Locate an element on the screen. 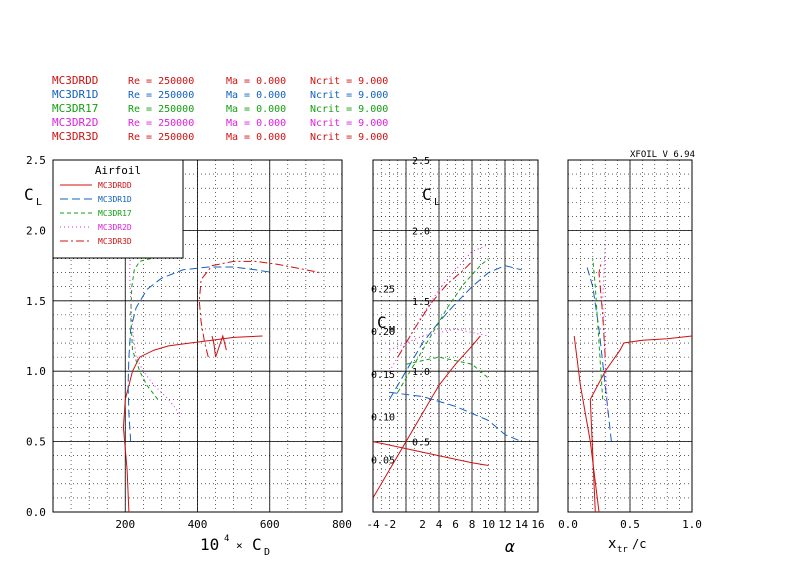 Image resolution: width=786 pixels, height=587 pixels. y-tick-label: 1.5 is located at coordinates (36, 301).